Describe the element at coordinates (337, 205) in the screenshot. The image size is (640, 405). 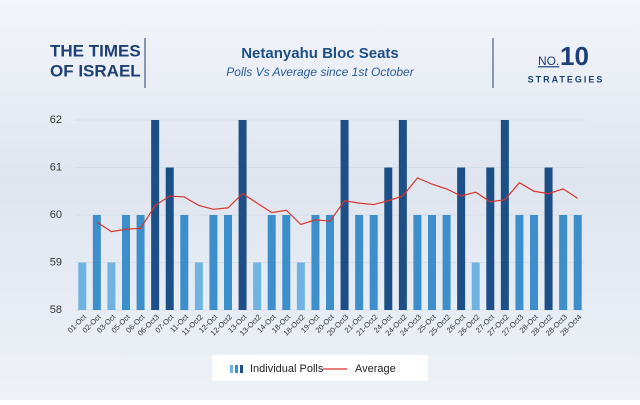
I see `average-line` at that location.